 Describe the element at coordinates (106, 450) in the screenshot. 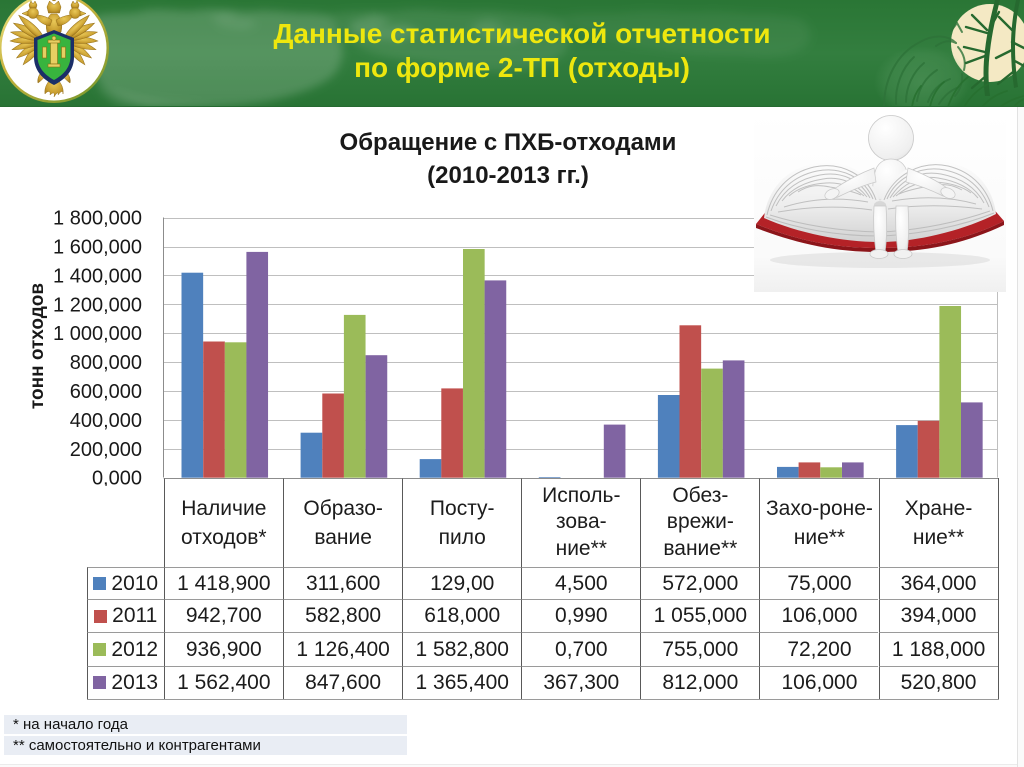

I see `svg-text: 200,000` at that location.